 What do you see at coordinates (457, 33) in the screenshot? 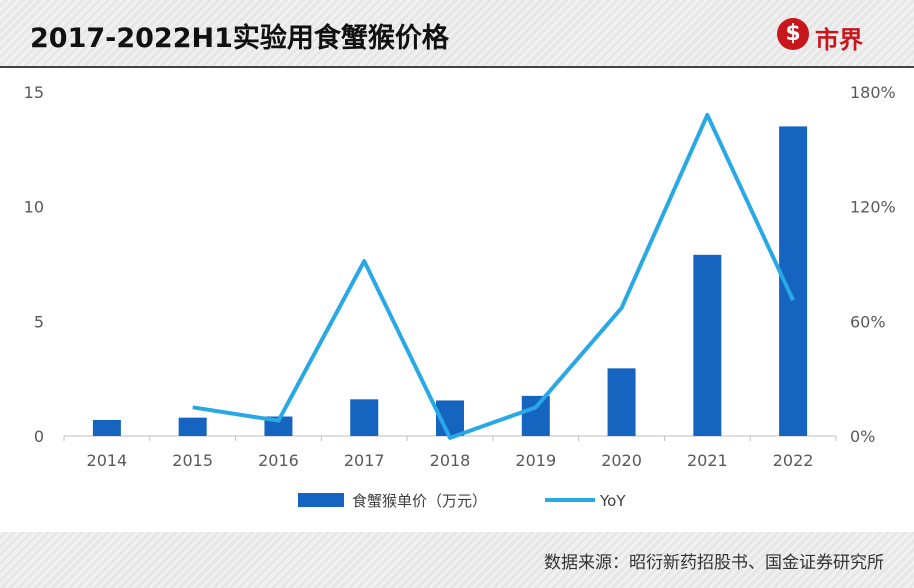
I see `header-bar` at bounding box center [457, 33].